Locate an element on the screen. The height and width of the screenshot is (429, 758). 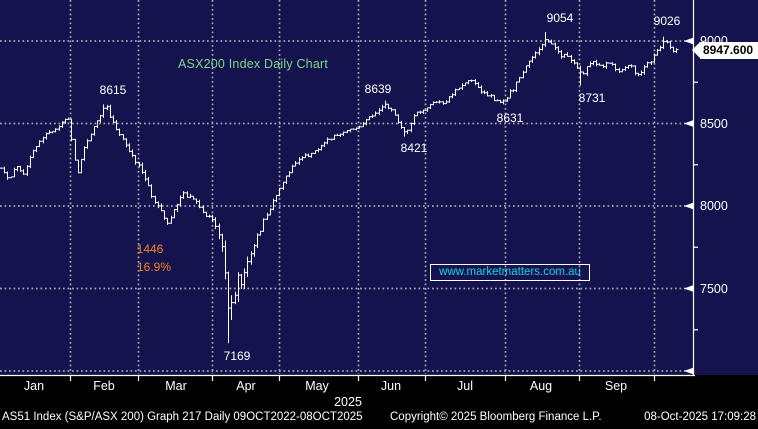
last-price-tag: 8947.600 is located at coordinates (725, 50).